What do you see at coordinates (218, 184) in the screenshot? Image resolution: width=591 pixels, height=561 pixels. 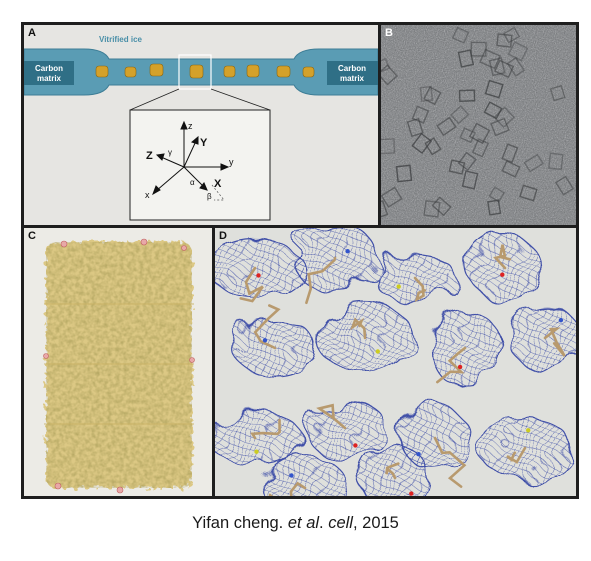 I see `axis-x-upper: X` at bounding box center [218, 184].